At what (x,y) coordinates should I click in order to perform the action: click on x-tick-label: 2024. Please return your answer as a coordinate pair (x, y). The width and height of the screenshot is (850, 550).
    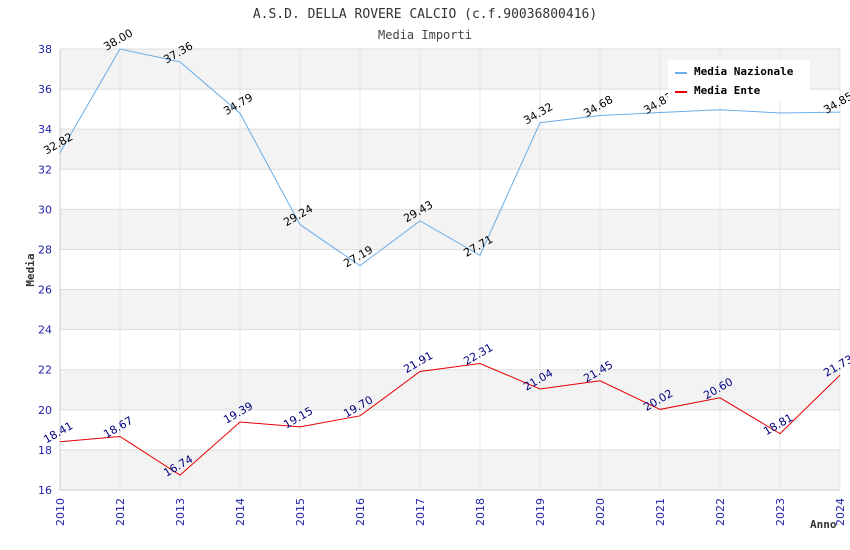
    Looking at the image, I should click on (840, 512).